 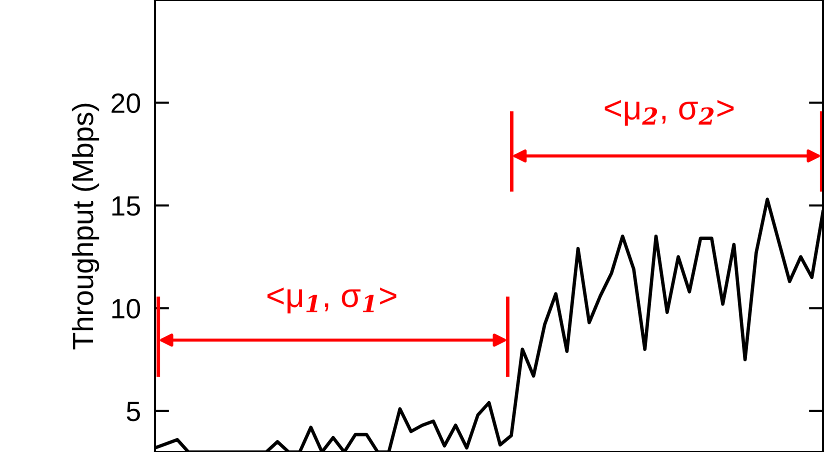 What do you see at coordinates (669, 113) in the screenshot?
I see `annotation: <μ$_{2}$, σ$_{2}$>` at bounding box center [669, 113].